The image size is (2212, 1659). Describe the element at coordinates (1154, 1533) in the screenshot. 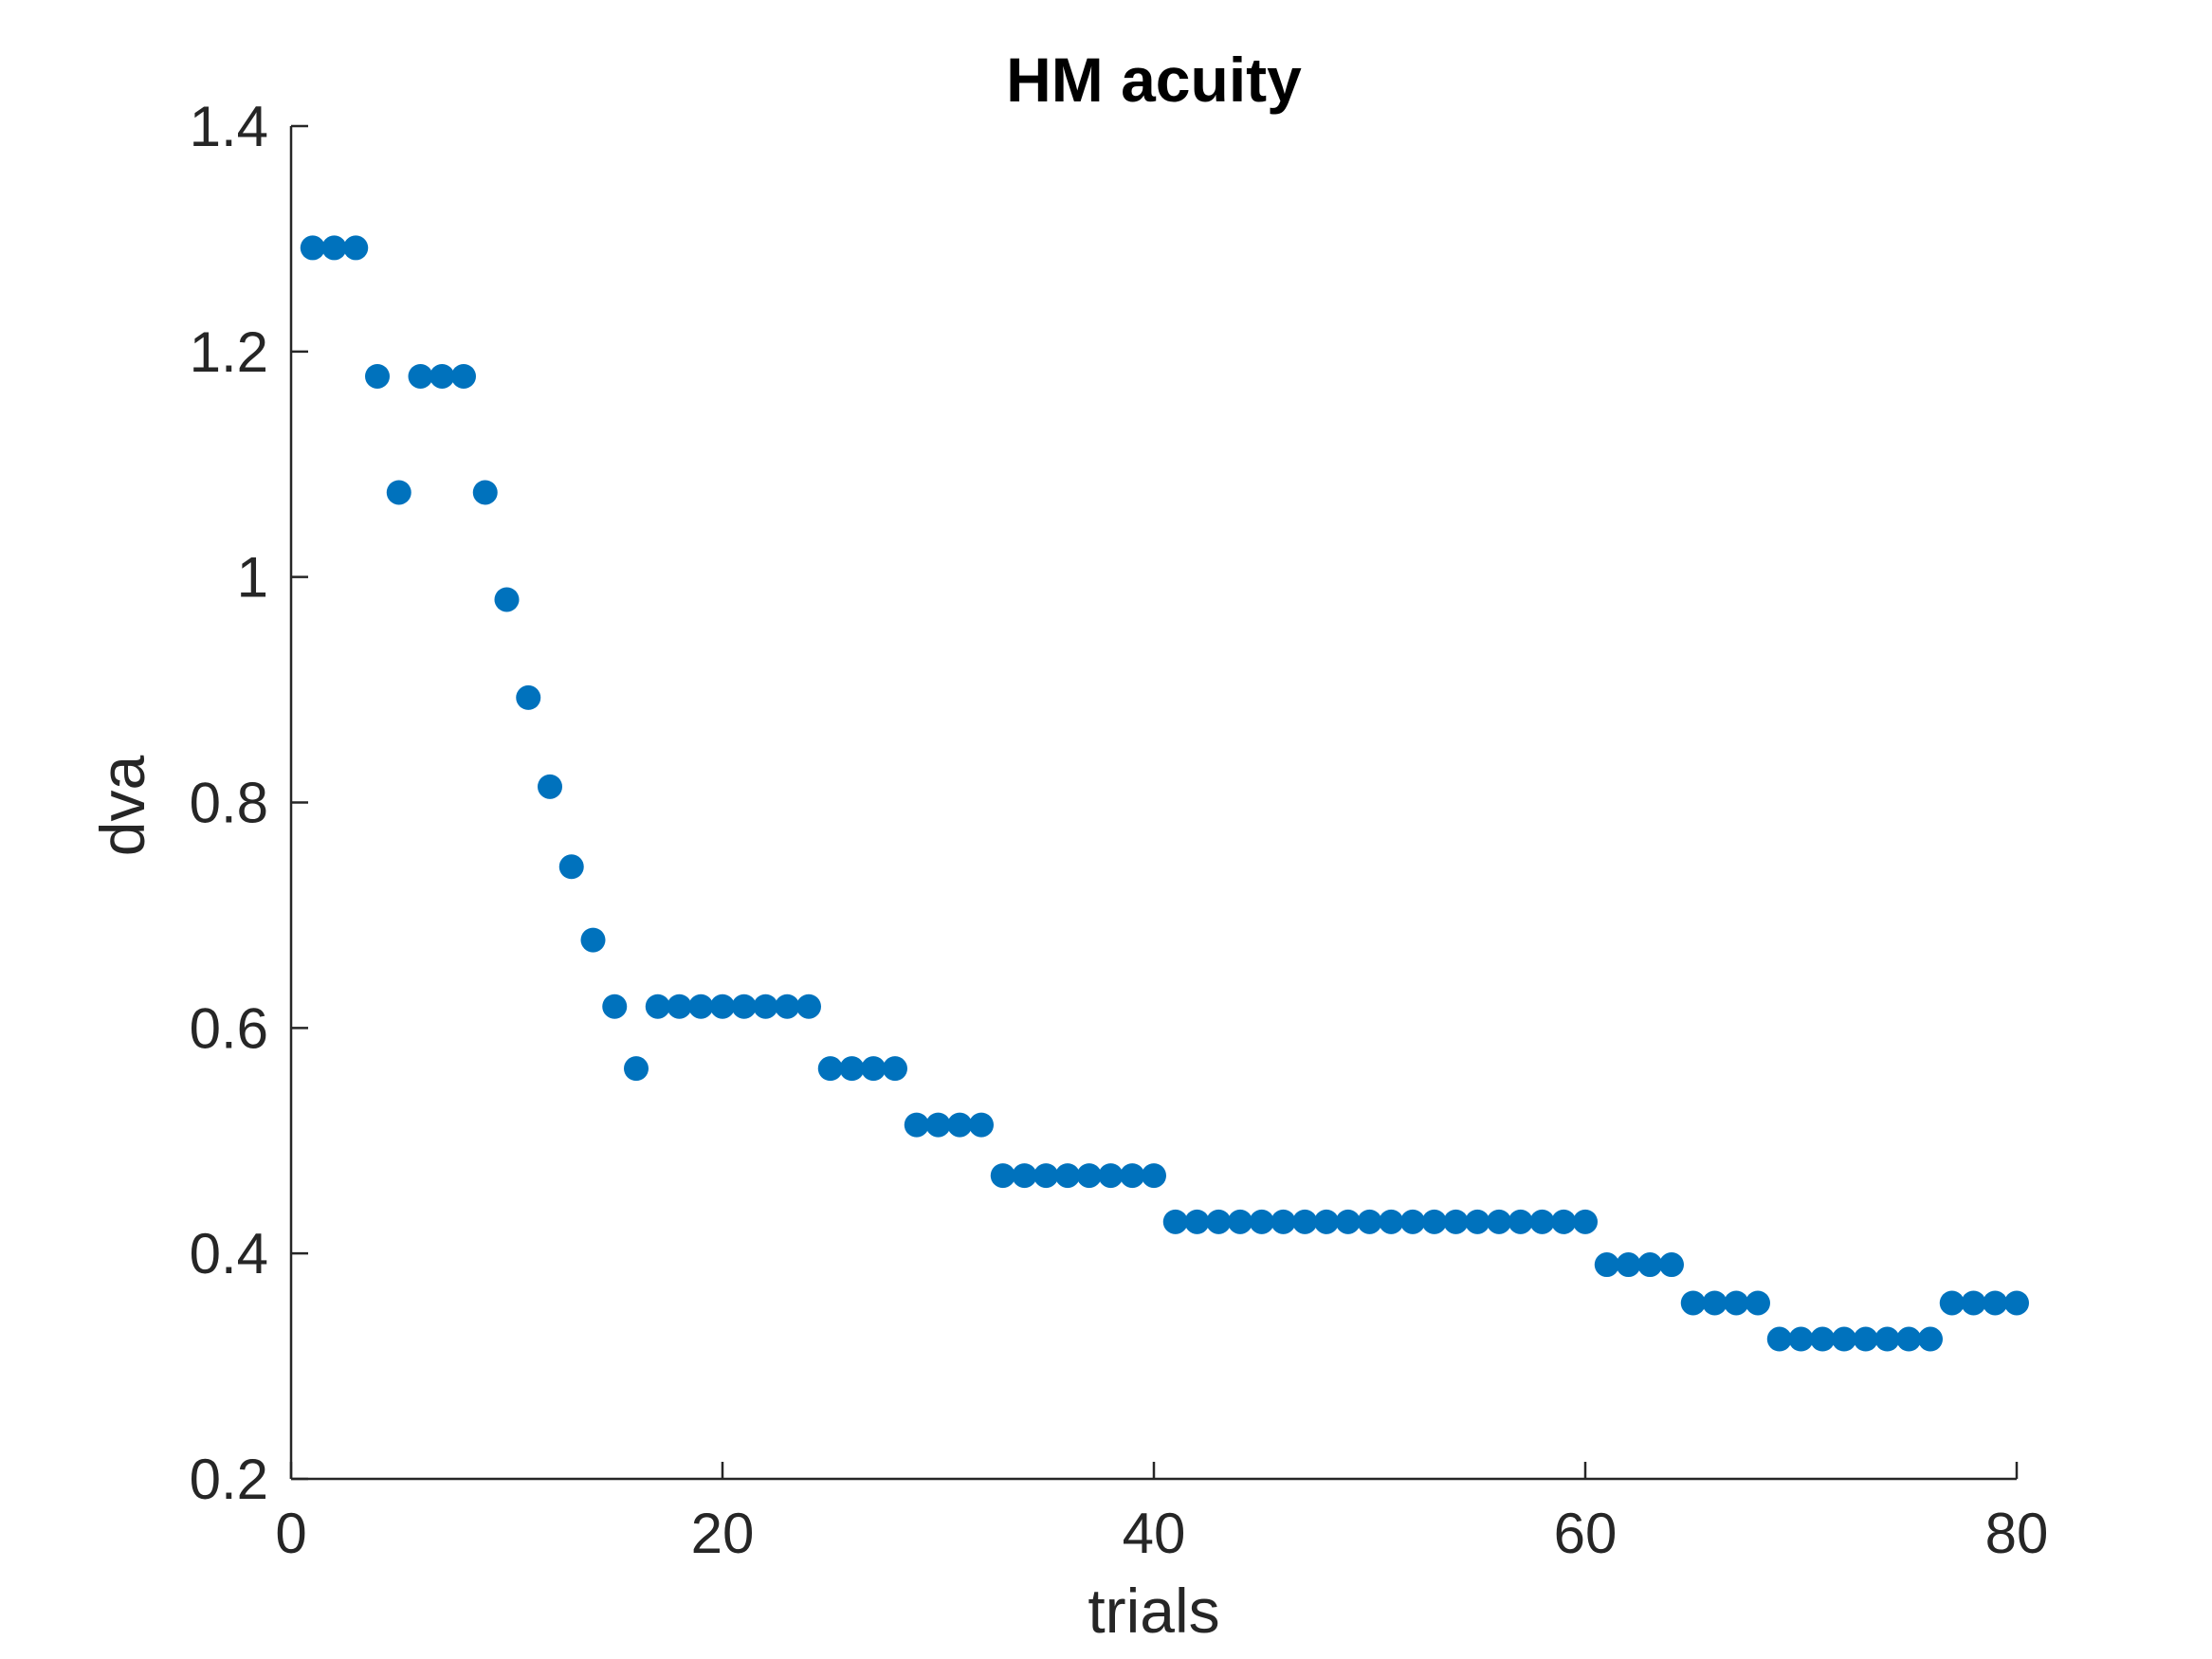

I see `x-tick-label: 40` at that location.